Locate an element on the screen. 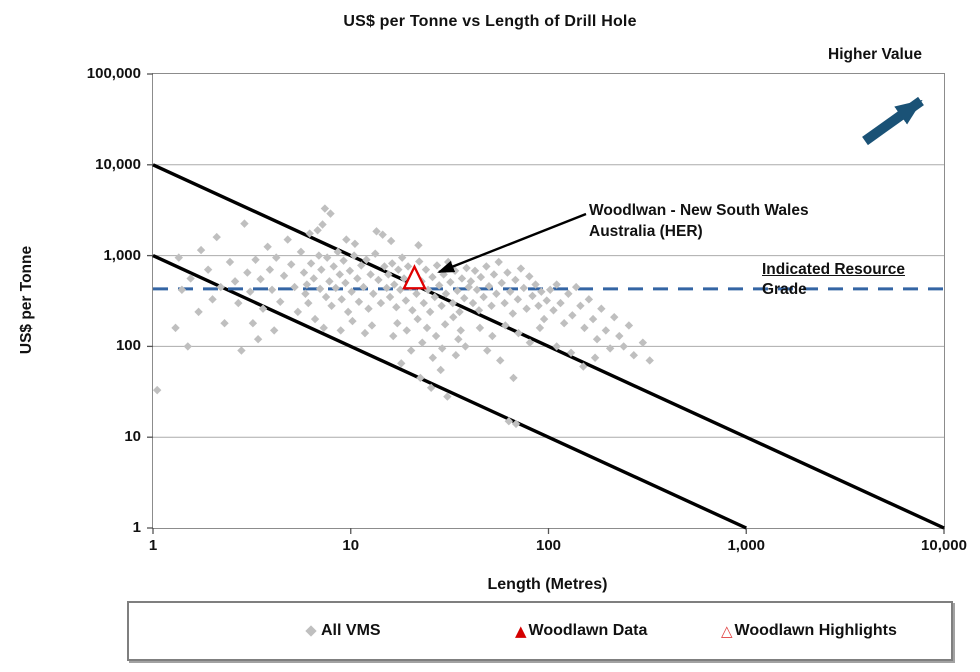  open-triangle-marker-icon: △ is located at coordinates (727, 630).